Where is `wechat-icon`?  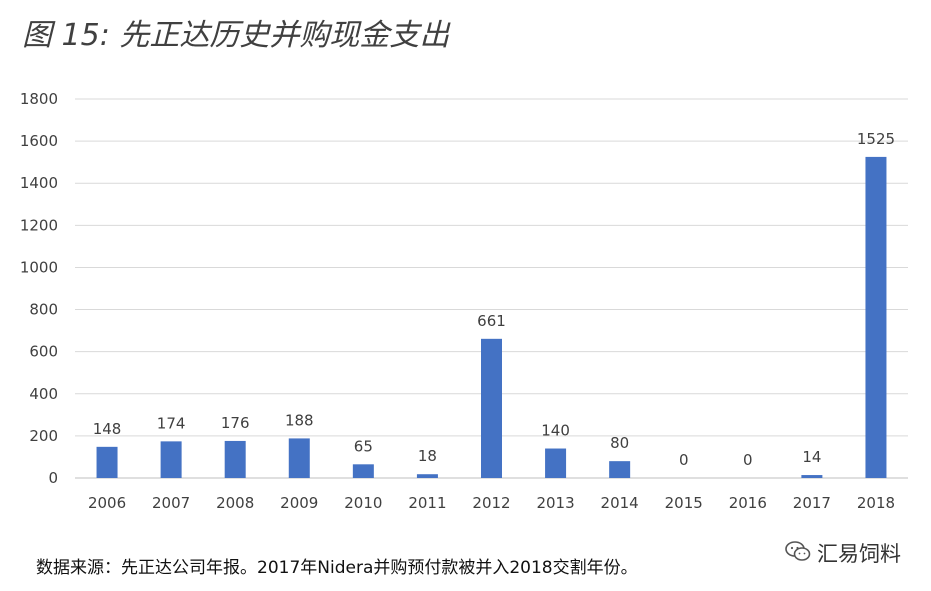 wechat-icon is located at coordinates (798, 553).